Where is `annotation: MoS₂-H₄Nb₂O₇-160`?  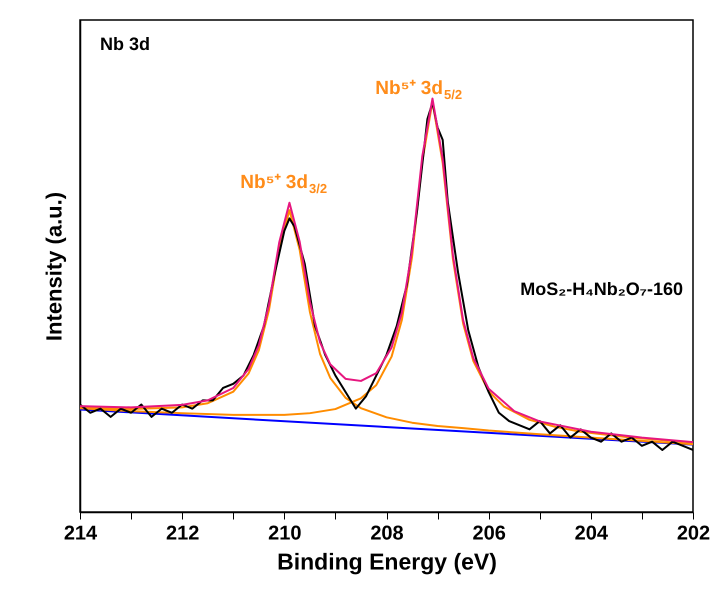
annotation: MoS₂-H₄Nb₂O₇-160 is located at coordinates (601, 289).